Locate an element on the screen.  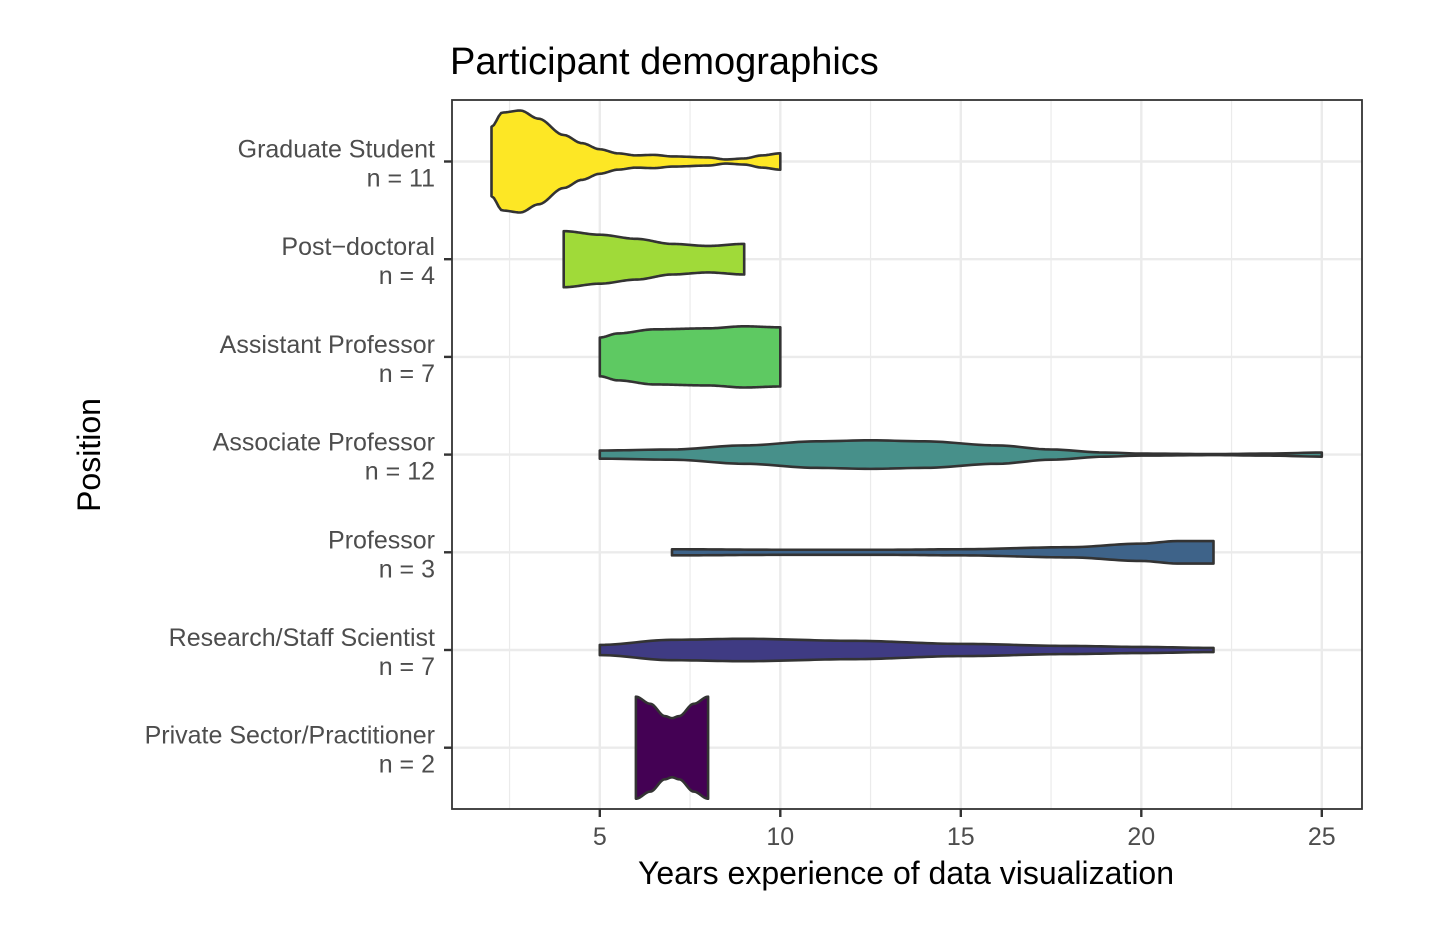
x-tick-label: 15 is located at coordinates (961, 837).